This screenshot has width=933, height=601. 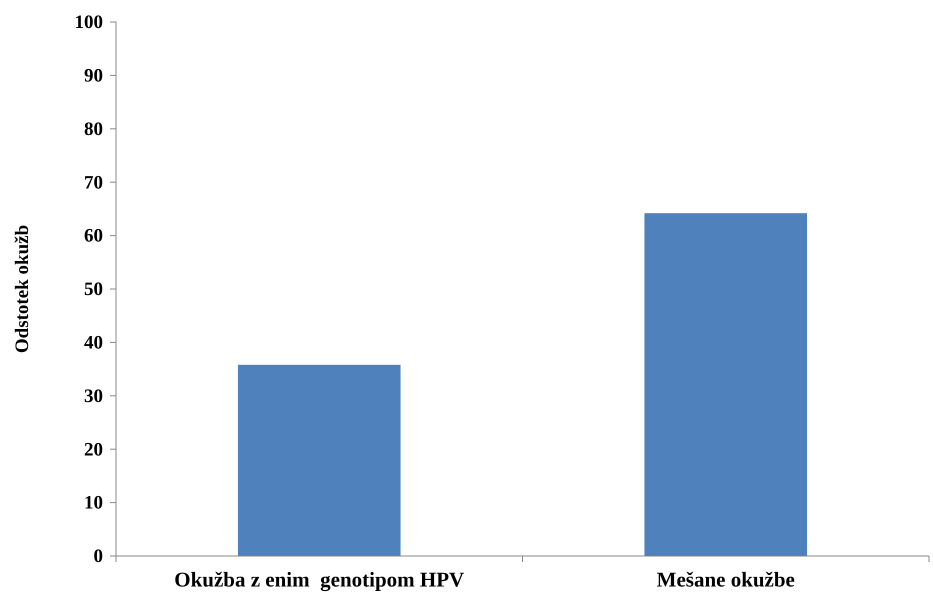 What do you see at coordinates (22, 289) in the screenshot?
I see `y-axis-title: Odstotek okužb` at bounding box center [22, 289].